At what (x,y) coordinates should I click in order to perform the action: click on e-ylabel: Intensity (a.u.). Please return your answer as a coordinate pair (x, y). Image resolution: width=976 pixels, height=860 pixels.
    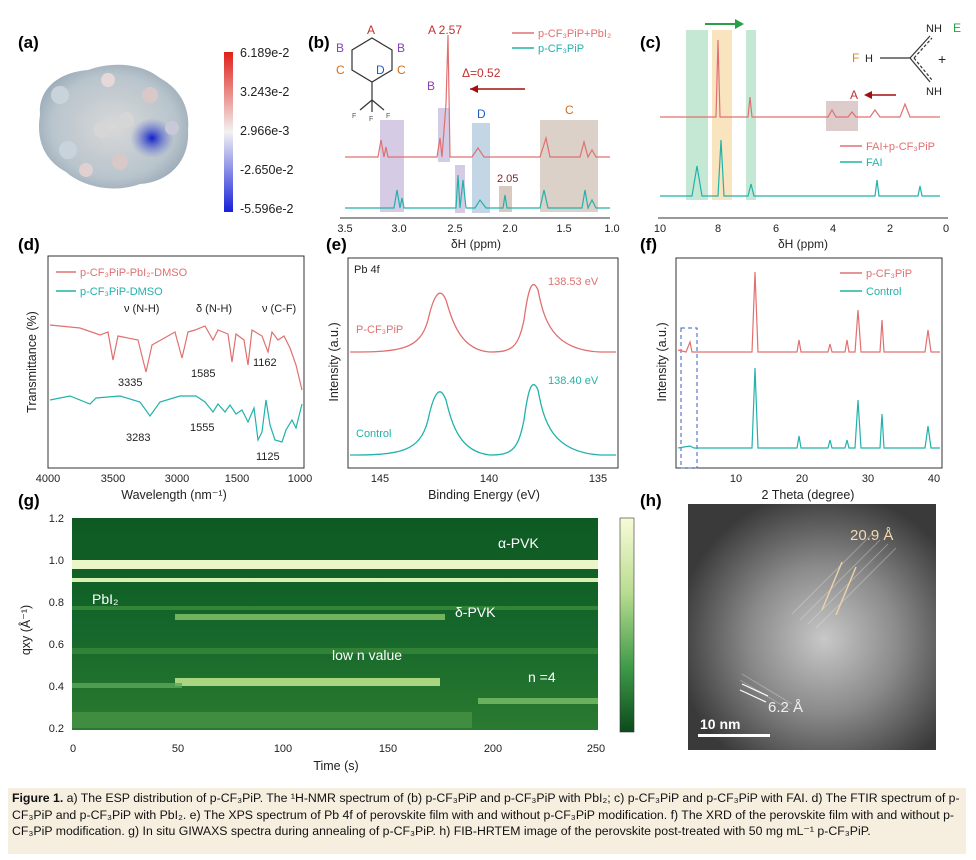
    Looking at the image, I should click on (334, 361).